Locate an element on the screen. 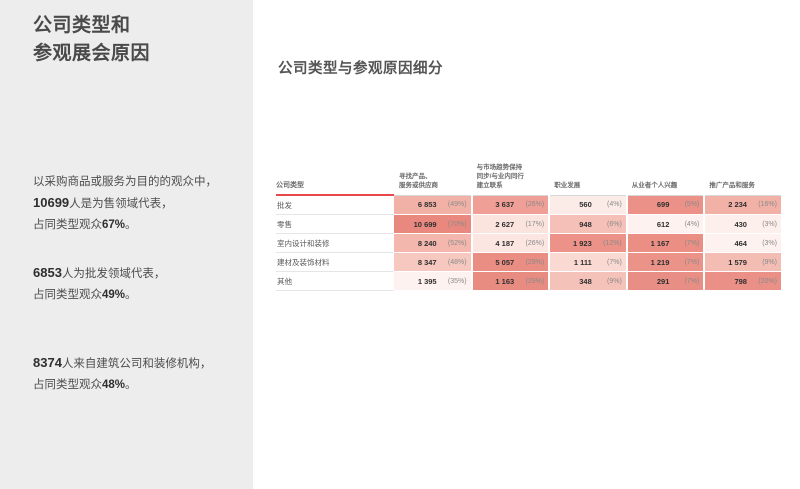  heatmap-cell-r3-c2: 1 111 (7%) is located at coordinates (588, 262).